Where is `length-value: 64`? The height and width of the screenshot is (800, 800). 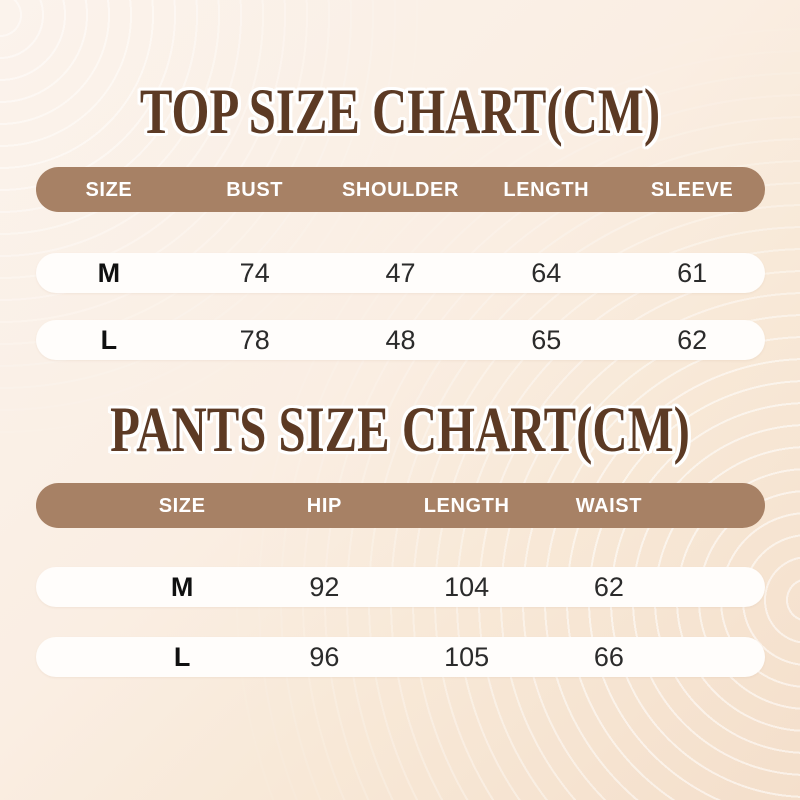 length-value: 64 is located at coordinates (546, 272).